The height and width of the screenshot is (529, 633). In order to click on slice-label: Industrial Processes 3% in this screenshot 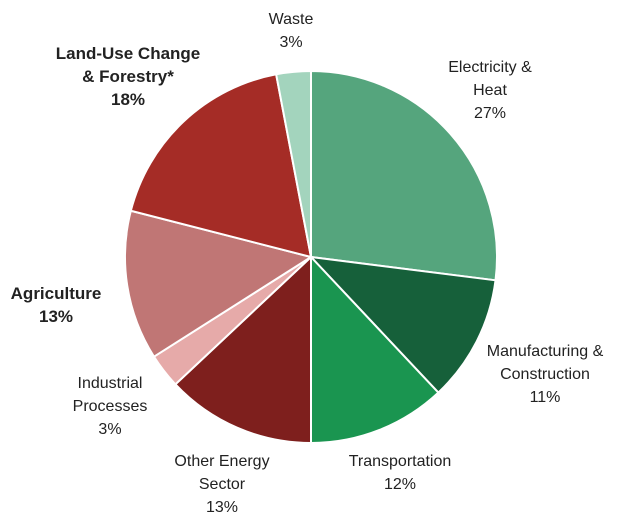, I will do `click(110, 406)`.